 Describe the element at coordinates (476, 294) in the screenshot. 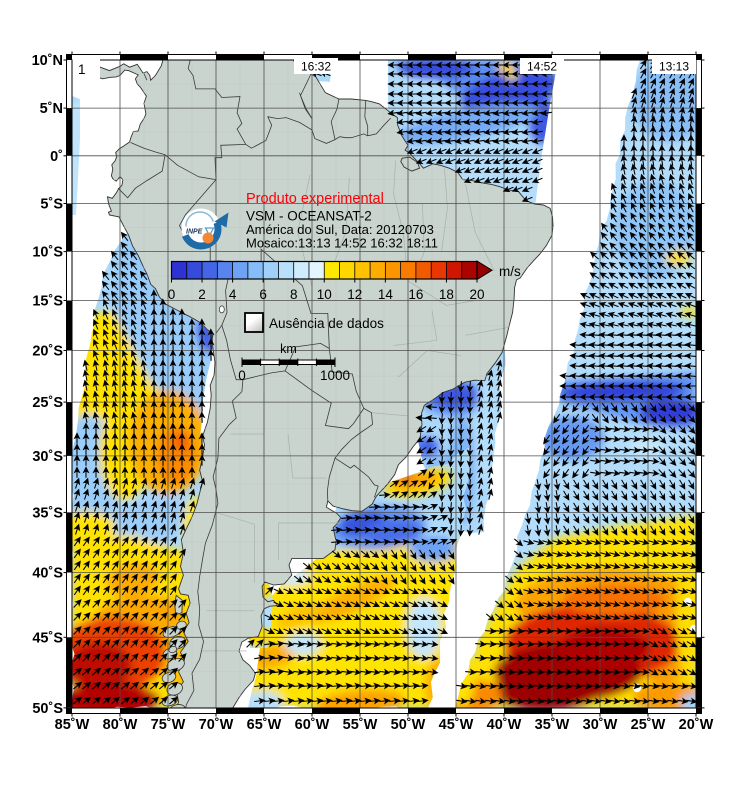

I see `svg-text: 20` at that location.